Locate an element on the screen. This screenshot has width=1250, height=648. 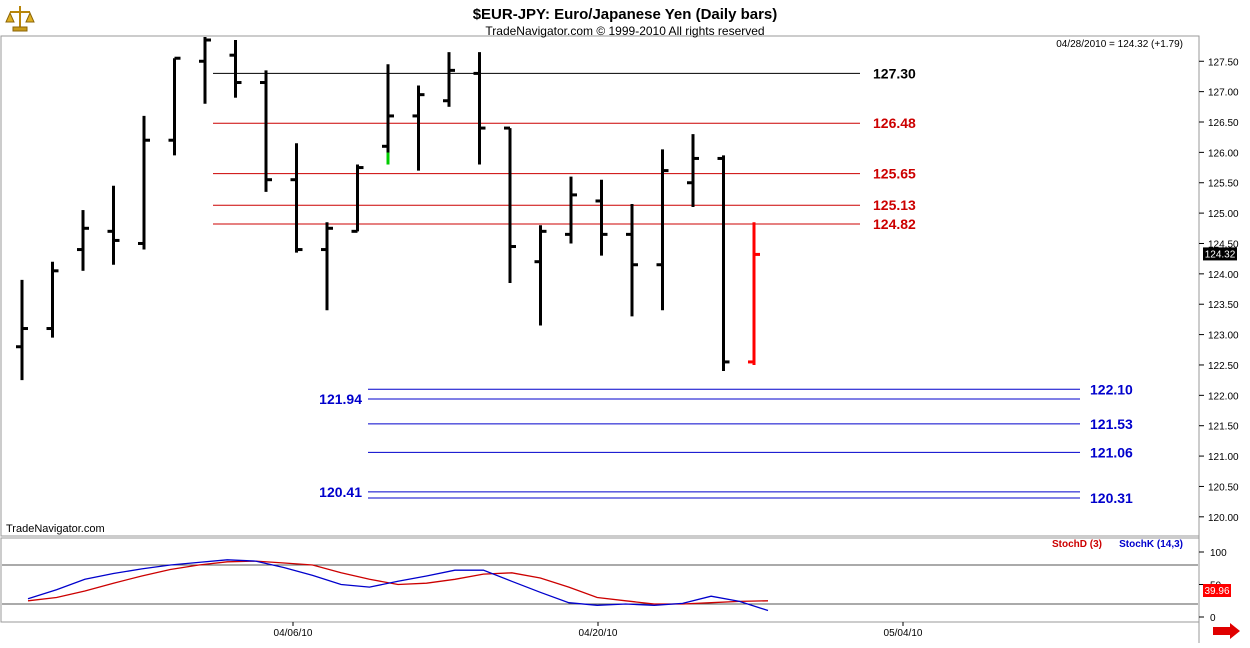
level-label-120.41: 120.41 is located at coordinates (340, 492).